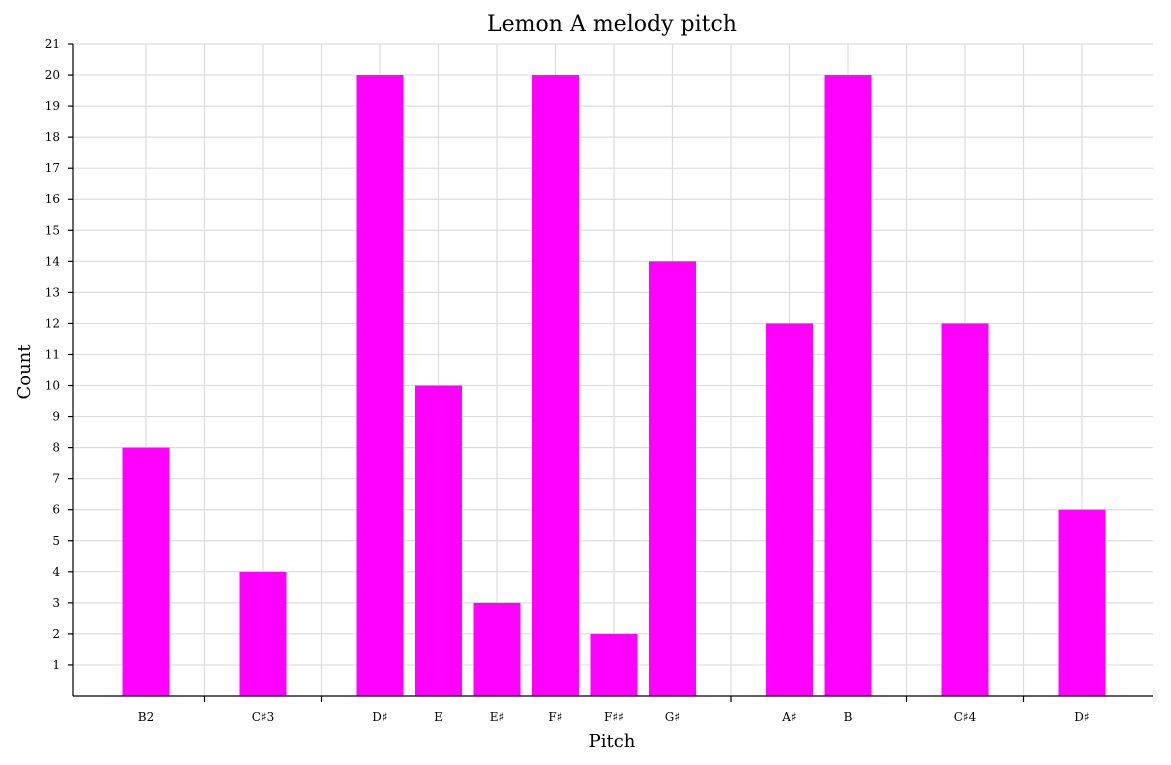 The image size is (1171, 765). Describe the element at coordinates (56, 510) in the screenshot. I see `y-tick-label: 6` at that location.